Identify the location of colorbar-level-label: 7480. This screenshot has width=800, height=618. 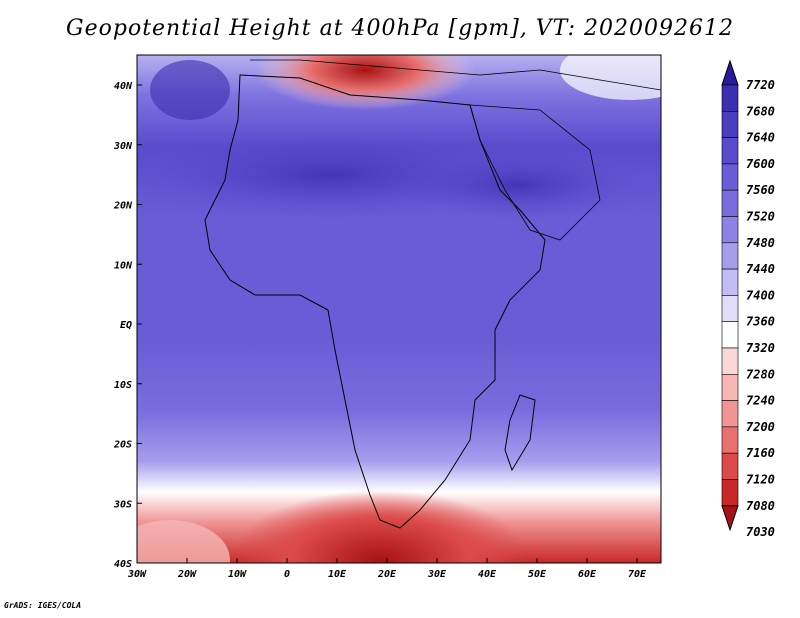
(760, 243).